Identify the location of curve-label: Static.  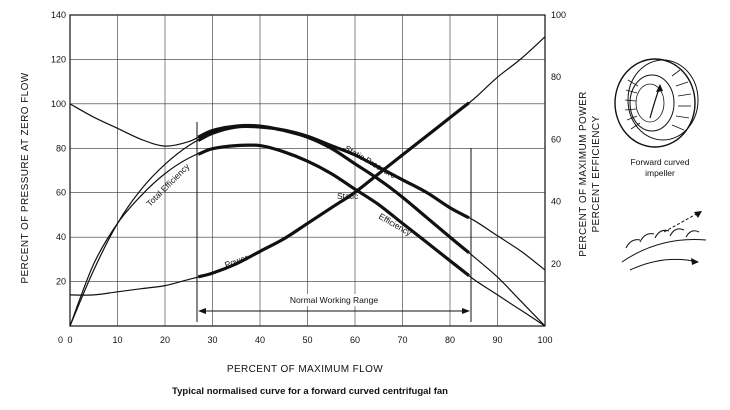
(348, 196).